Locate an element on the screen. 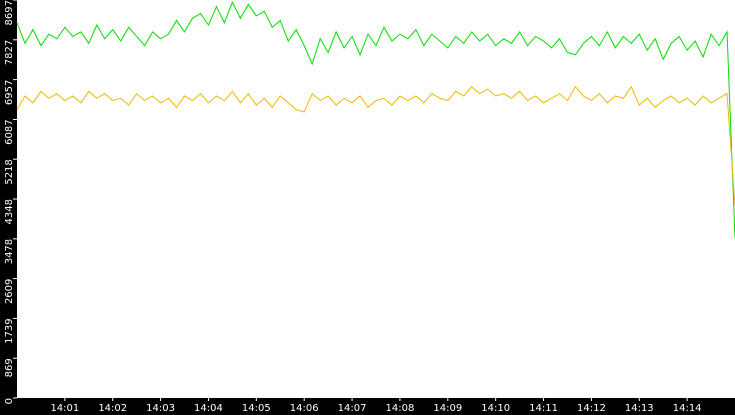 Image resolution: width=735 pixels, height=415 pixels. x-tick-label: 14:06 is located at coordinates (304, 408).